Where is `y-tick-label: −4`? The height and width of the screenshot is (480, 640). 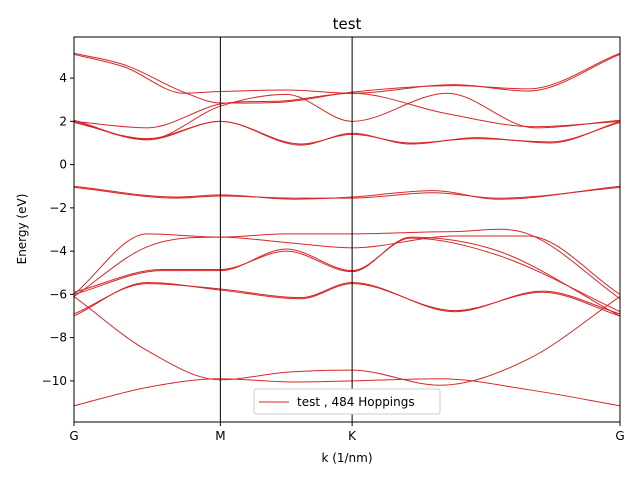
y-tick-label: −4 is located at coordinates (58, 251).